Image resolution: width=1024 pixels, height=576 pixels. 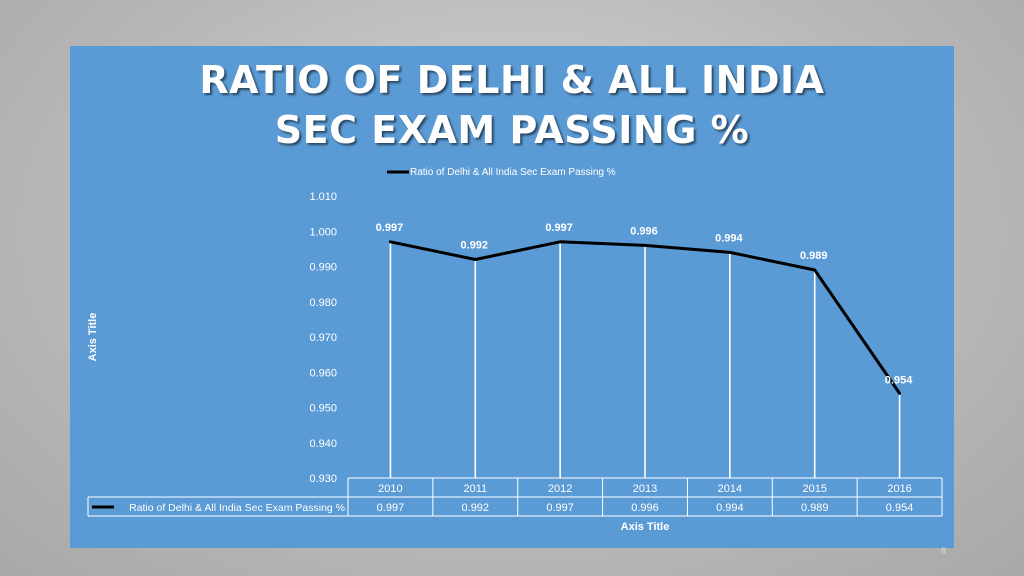 What do you see at coordinates (943, 551) in the screenshot?
I see `slide-number: 8` at bounding box center [943, 551].